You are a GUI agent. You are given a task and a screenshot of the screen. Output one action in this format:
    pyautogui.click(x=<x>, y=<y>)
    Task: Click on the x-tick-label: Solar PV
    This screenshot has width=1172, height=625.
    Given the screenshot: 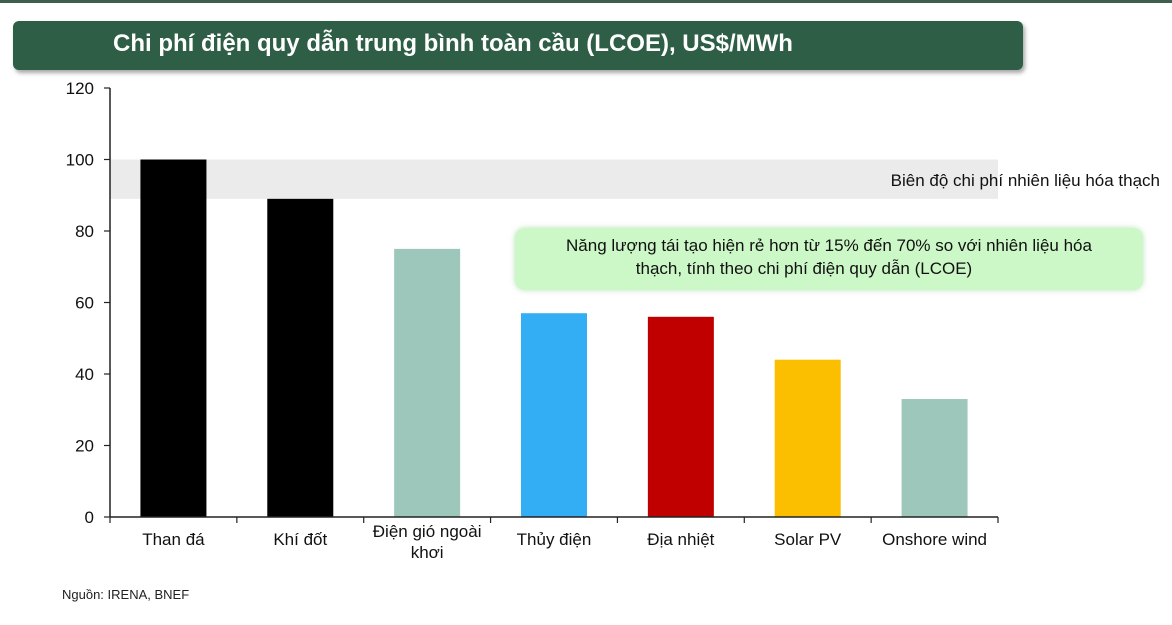 What is the action you would take?
    pyautogui.click(x=808, y=539)
    